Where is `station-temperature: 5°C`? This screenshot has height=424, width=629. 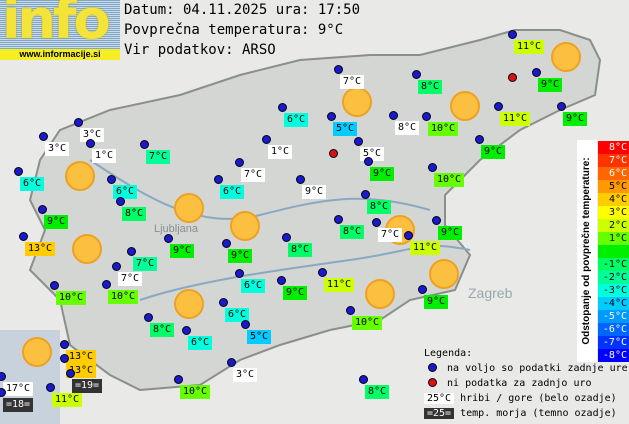 station-temperature: 5°C is located at coordinates (345, 129).